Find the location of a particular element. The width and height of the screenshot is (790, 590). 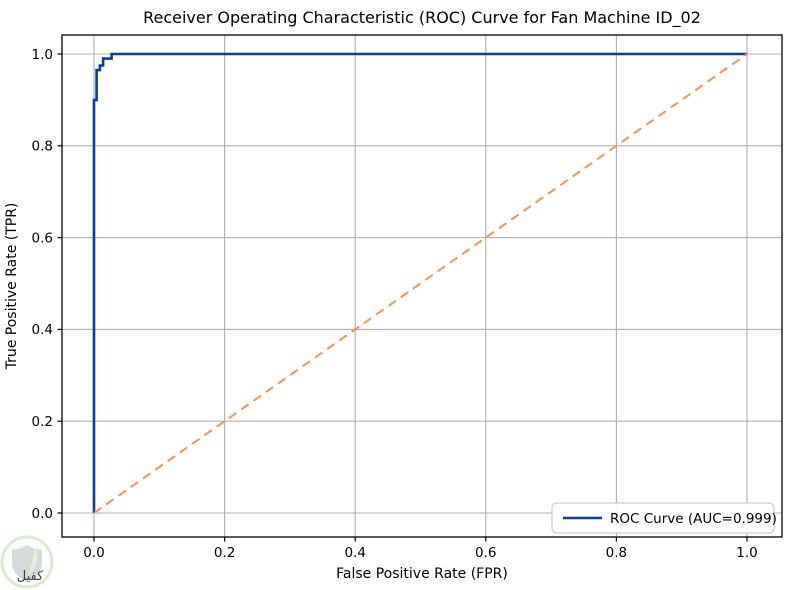

y-tick-label: 1.0 is located at coordinates (42, 55).